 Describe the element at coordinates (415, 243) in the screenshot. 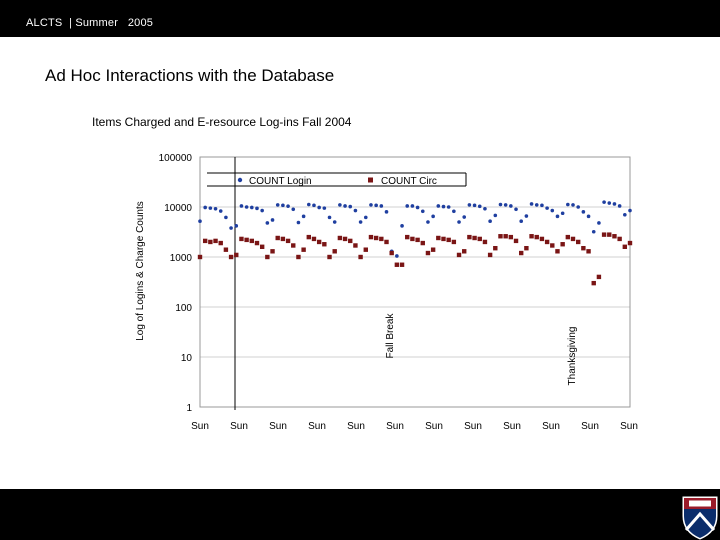

I see `data-marks` at that location.